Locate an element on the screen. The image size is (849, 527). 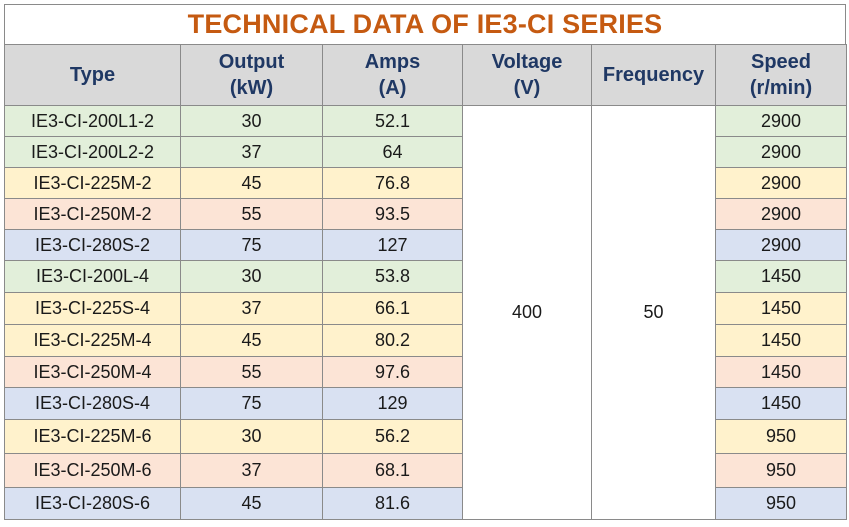
table-row: IE3-CI-200L2-2 37 64 2900 is located at coordinates (425, 152).